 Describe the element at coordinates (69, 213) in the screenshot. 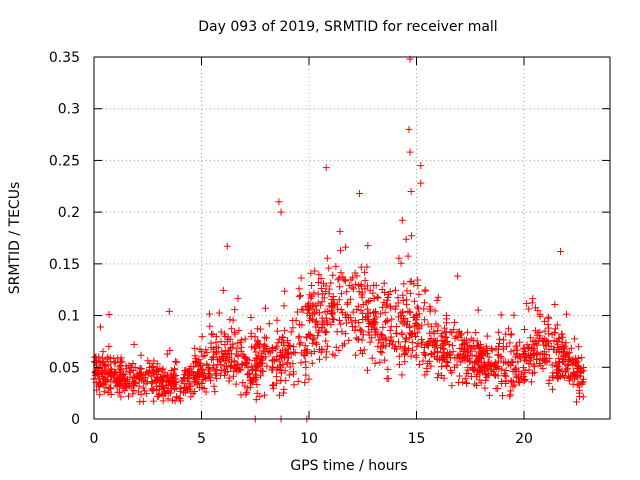

I see `y-tick-label: 0.2` at that location.